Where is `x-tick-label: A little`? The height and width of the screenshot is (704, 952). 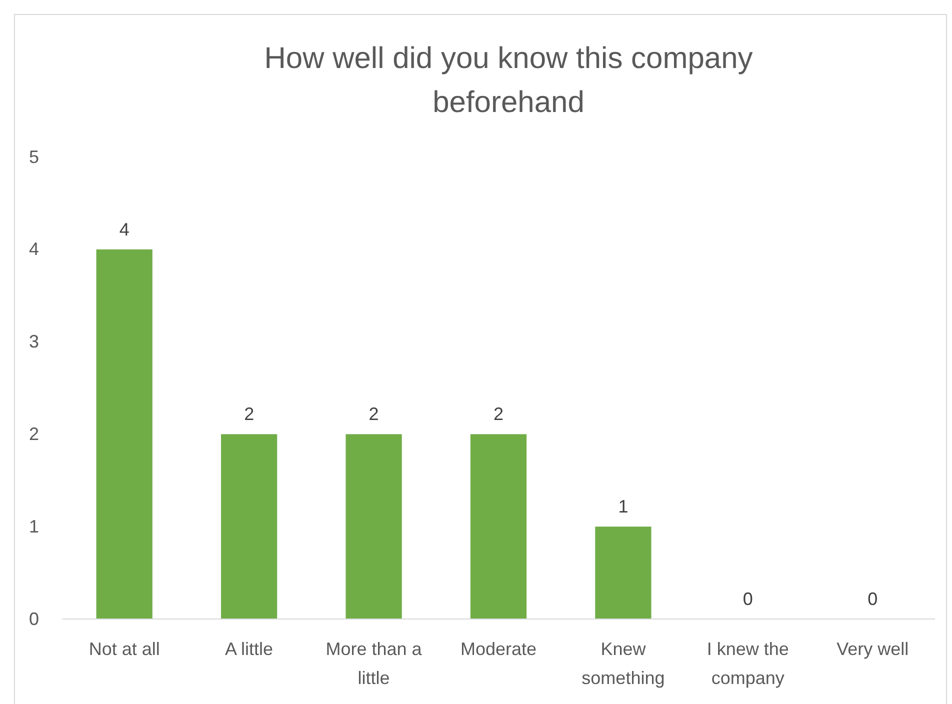 x-tick-label: A little is located at coordinates (249, 649).